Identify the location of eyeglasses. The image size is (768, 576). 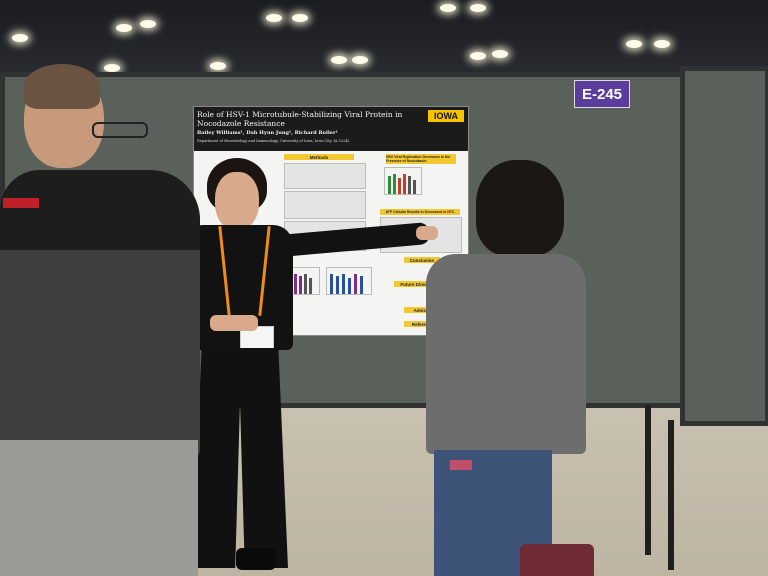
(120, 130).